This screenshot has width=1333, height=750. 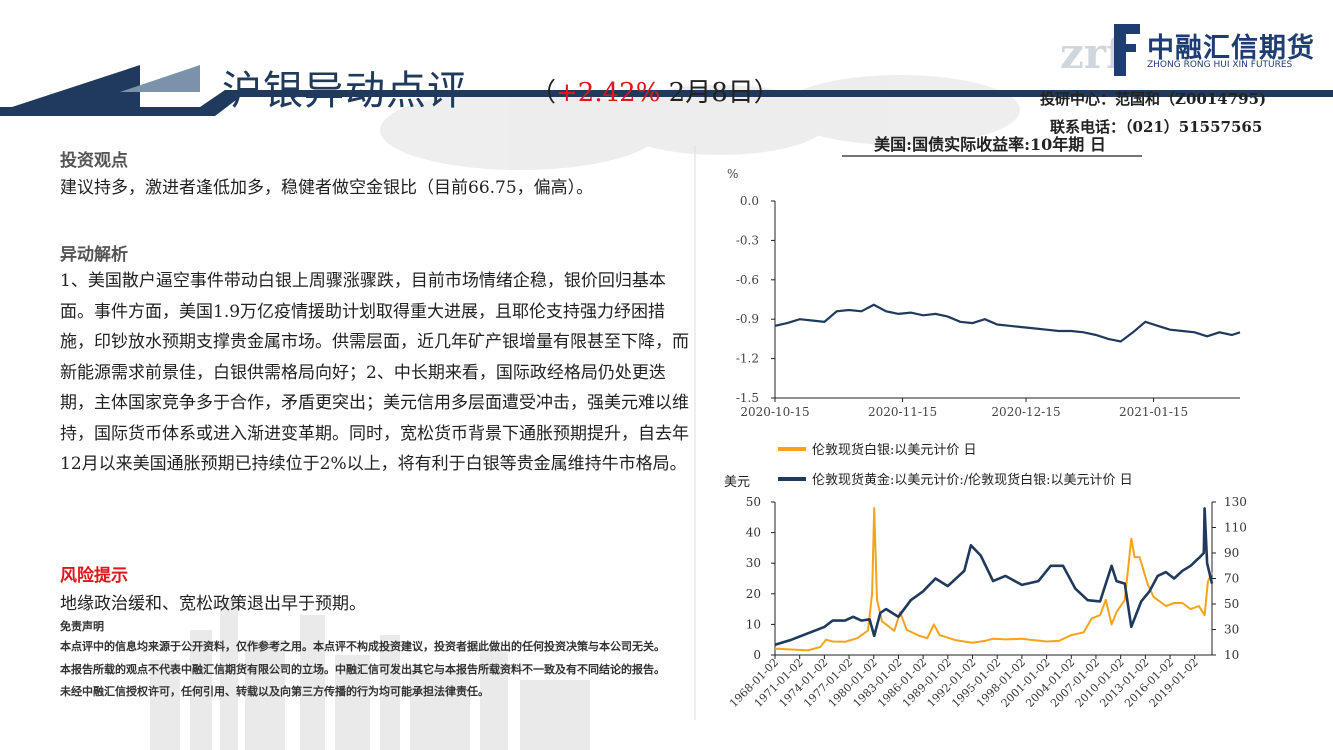 I want to click on risk-text: 地缘政治缓和、宽松政策退出早于预期。, so click(x=213, y=604).